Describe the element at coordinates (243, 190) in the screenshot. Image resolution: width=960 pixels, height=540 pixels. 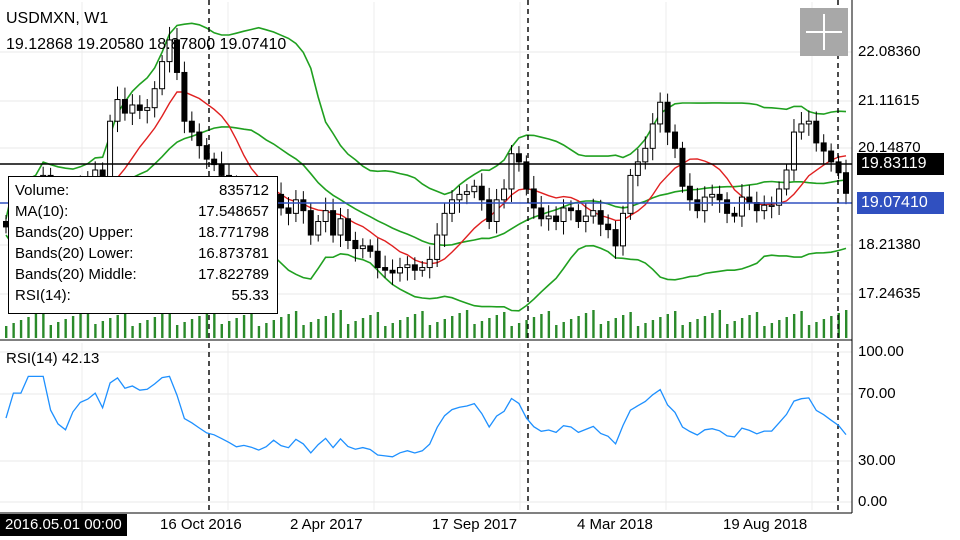
I see `data-value: 835712` at that location.